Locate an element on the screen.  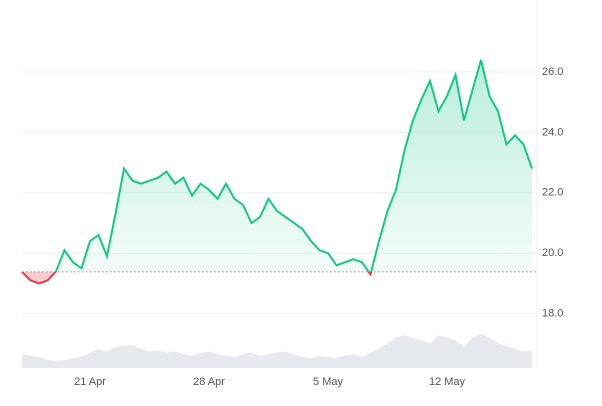
x-tick-label: 21 Apr is located at coordinates (90, 382).